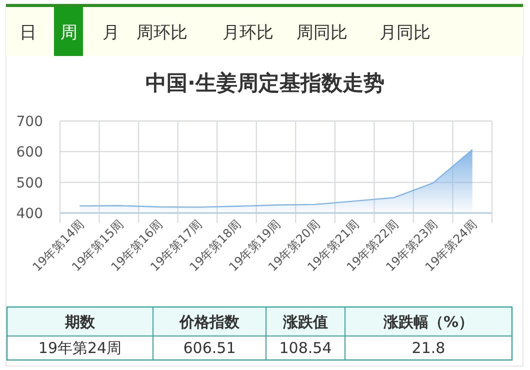 The image size is (530, 370). I want to click on y-tick-label: 400, so click(29, 214).